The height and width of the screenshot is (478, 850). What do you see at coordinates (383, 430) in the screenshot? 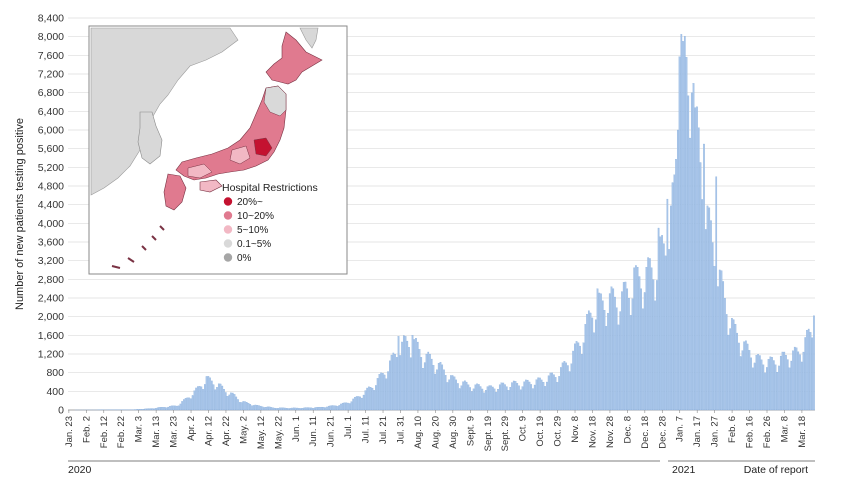
I see `x-tick-label: Jul. 21` at bounding box center [383, 430].